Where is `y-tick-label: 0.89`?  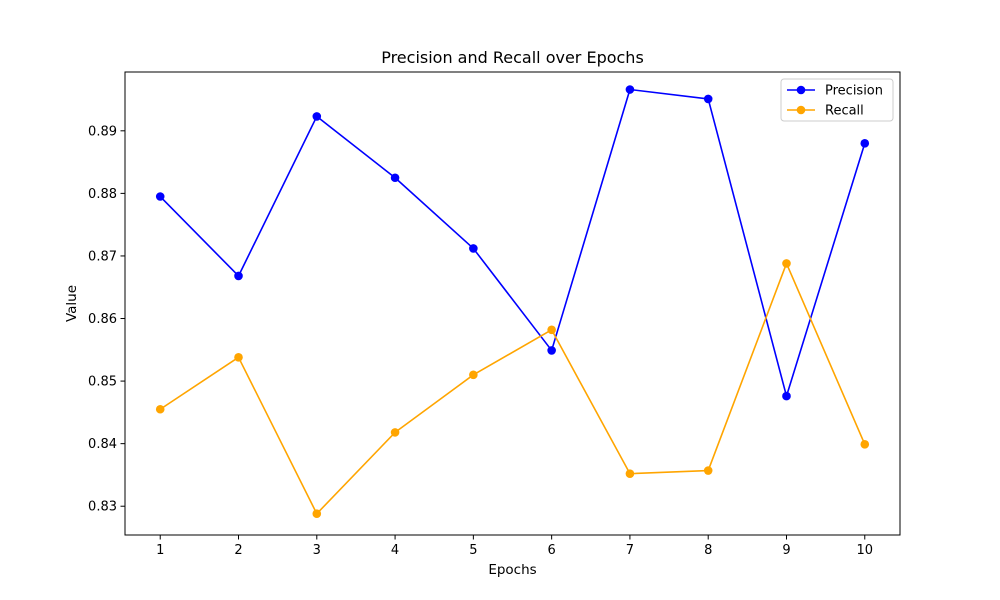 y-tick-label: 0.89 is located at coordinates (102, 131).